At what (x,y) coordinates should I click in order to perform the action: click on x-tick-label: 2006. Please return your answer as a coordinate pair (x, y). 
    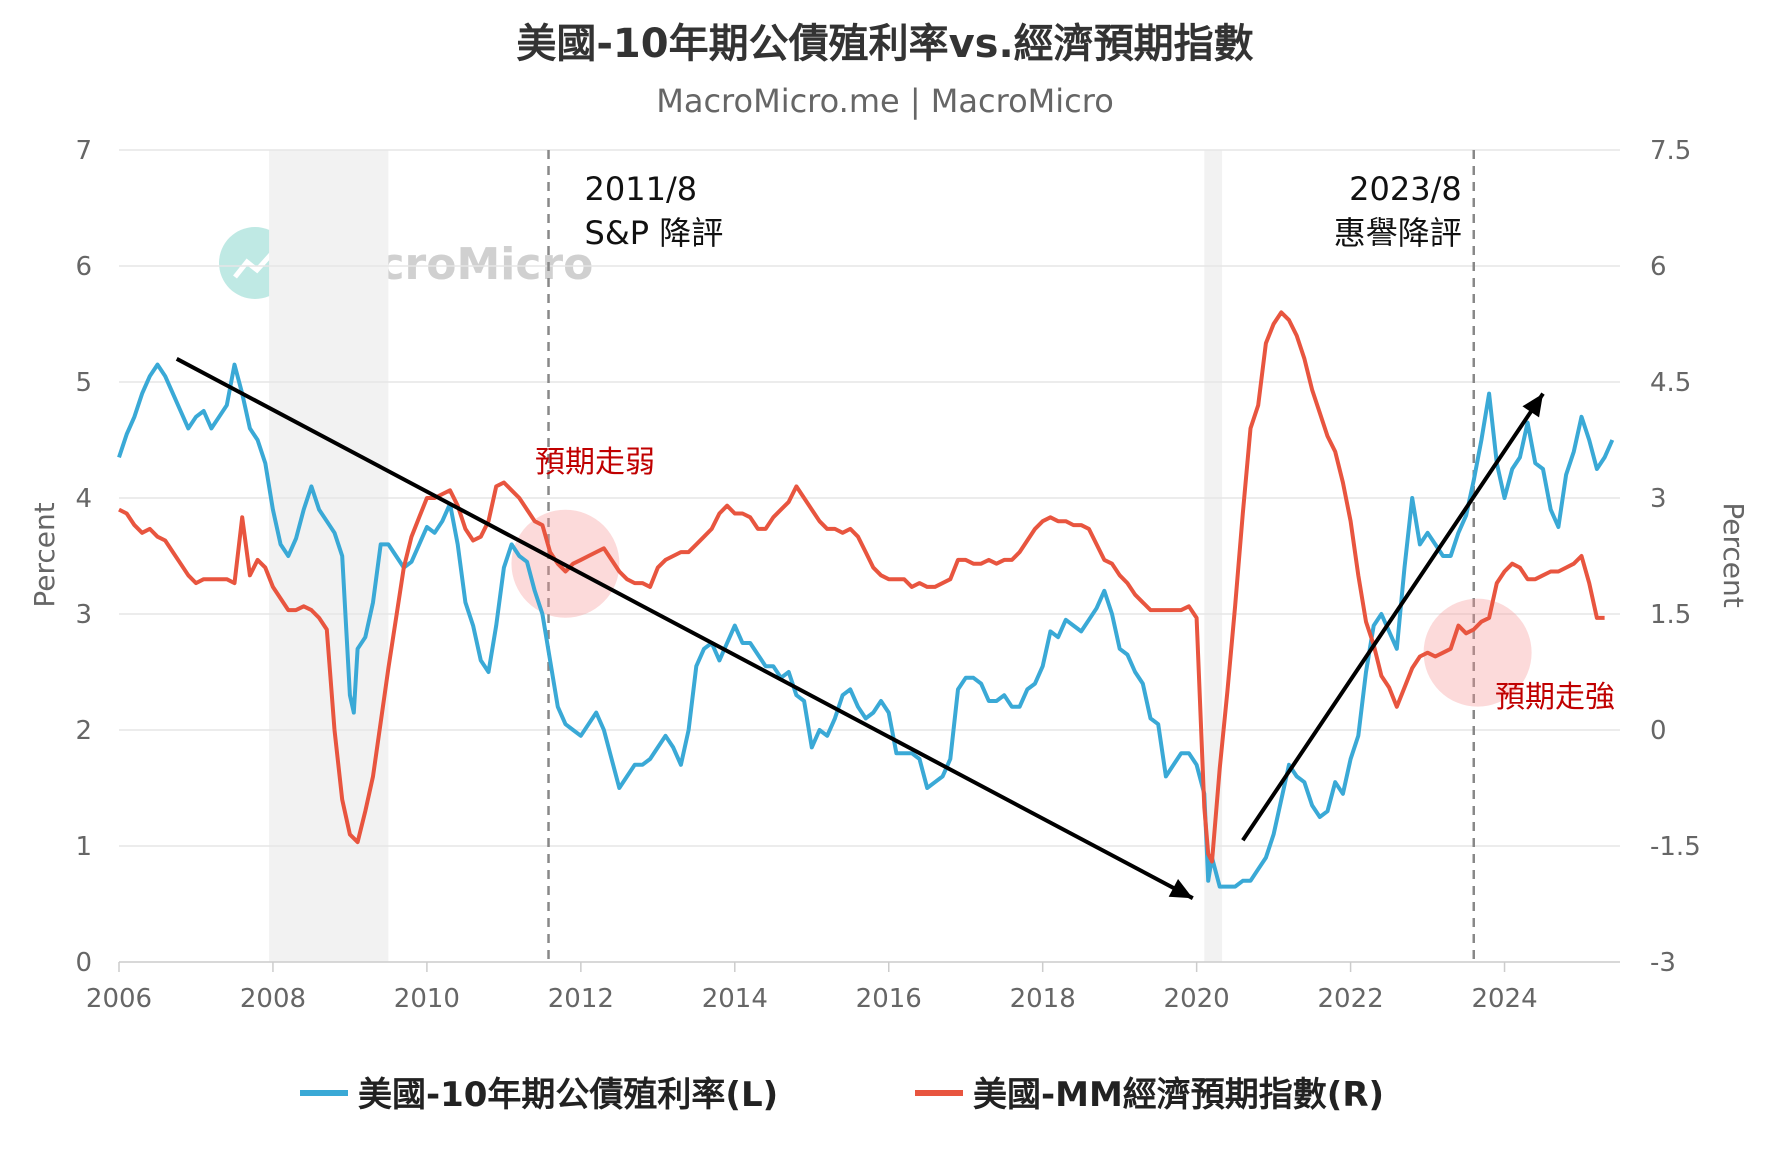
    Looking at the image, I should click on (119, 999).